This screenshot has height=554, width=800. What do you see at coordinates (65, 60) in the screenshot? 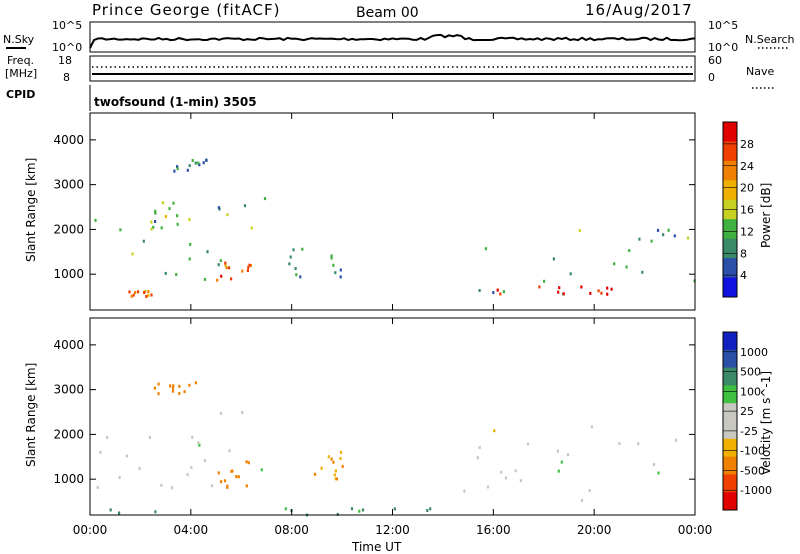
I see `freq-top-tick: 18` at bounding box center [65, 60].